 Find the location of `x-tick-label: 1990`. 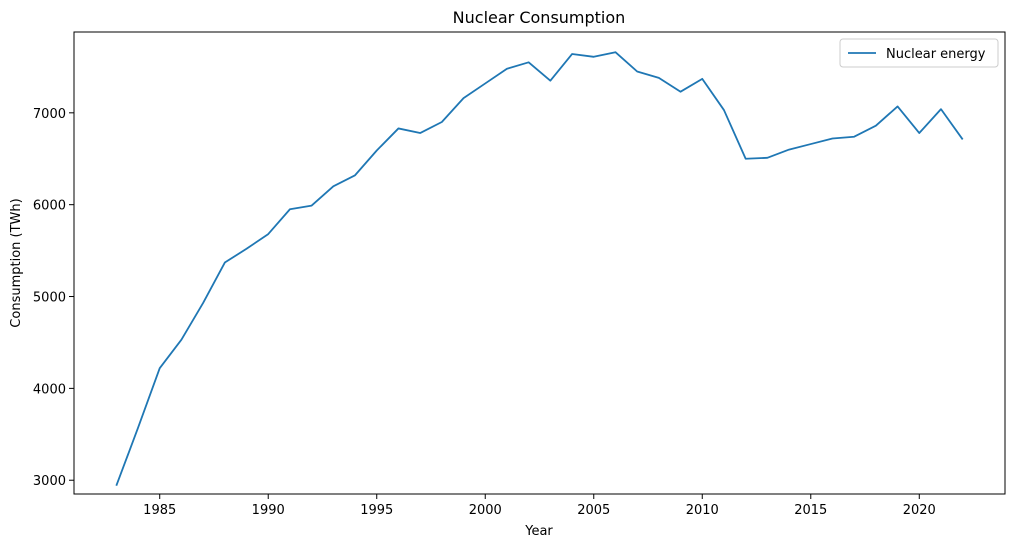

x-tick-label: 1990 is located at coordinates (268, 510).